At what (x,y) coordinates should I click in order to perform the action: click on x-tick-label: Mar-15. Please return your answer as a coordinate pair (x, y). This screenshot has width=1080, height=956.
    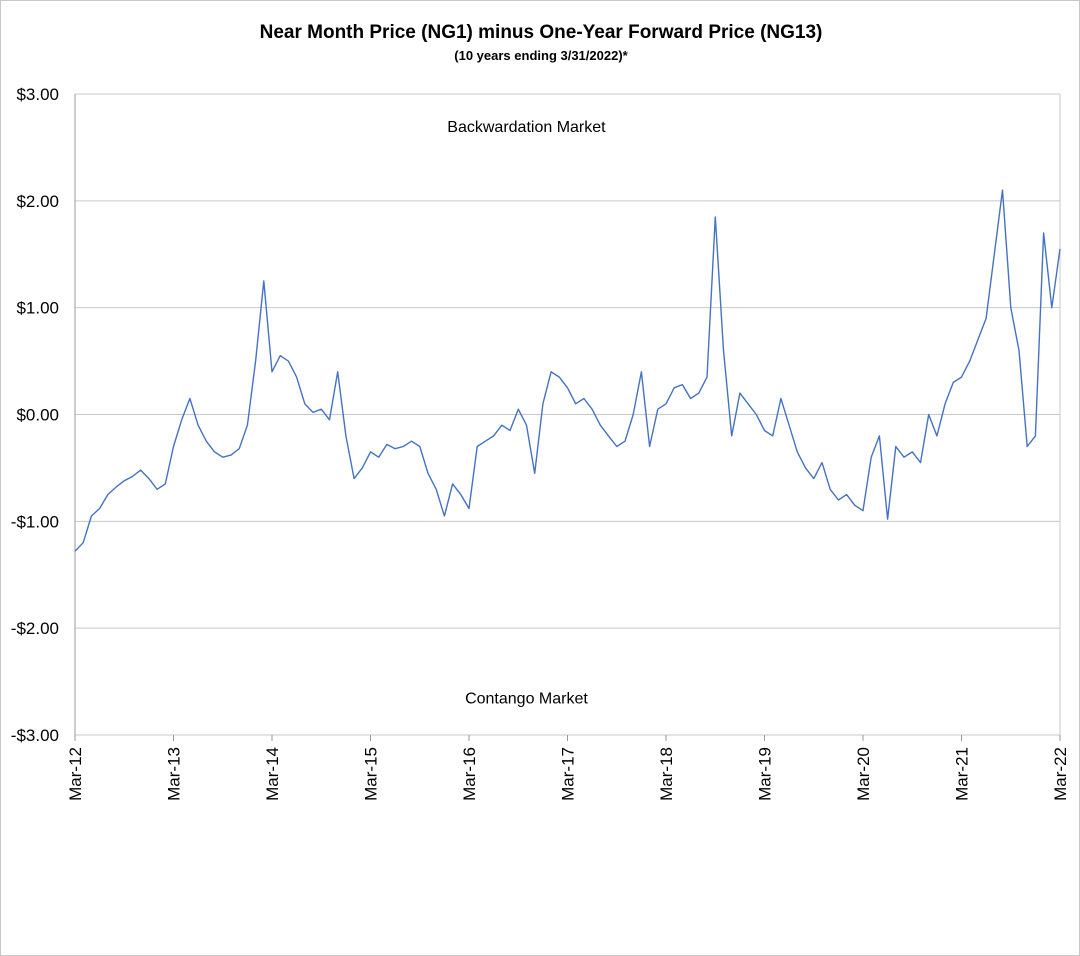
    Looking at the image, I should click on (371, 774).